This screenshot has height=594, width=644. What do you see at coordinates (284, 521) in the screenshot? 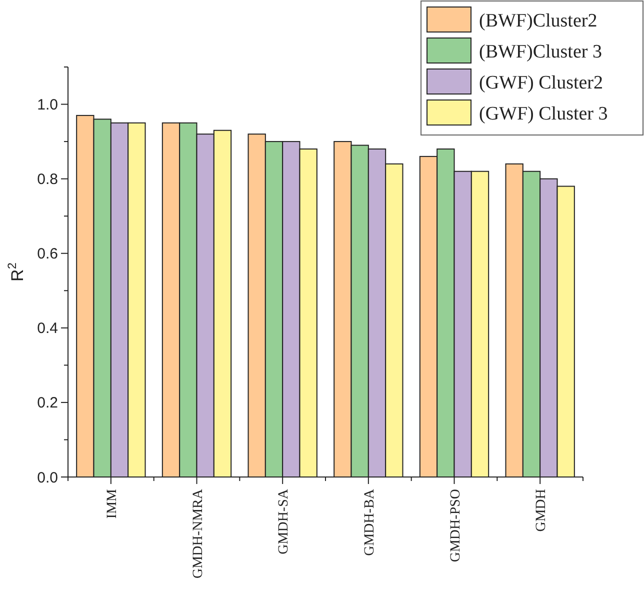
I see `x-tick-label: GMDH-SA` at bounding box center [284, 521].